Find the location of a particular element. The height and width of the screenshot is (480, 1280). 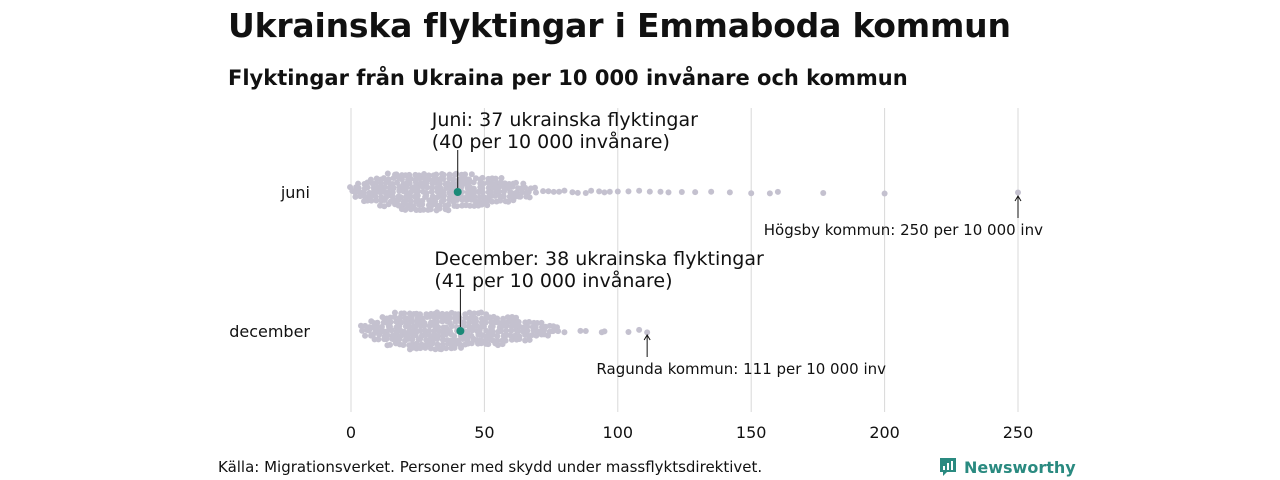

brand-name: Newsworthy is located at coordinates (1020, 467).